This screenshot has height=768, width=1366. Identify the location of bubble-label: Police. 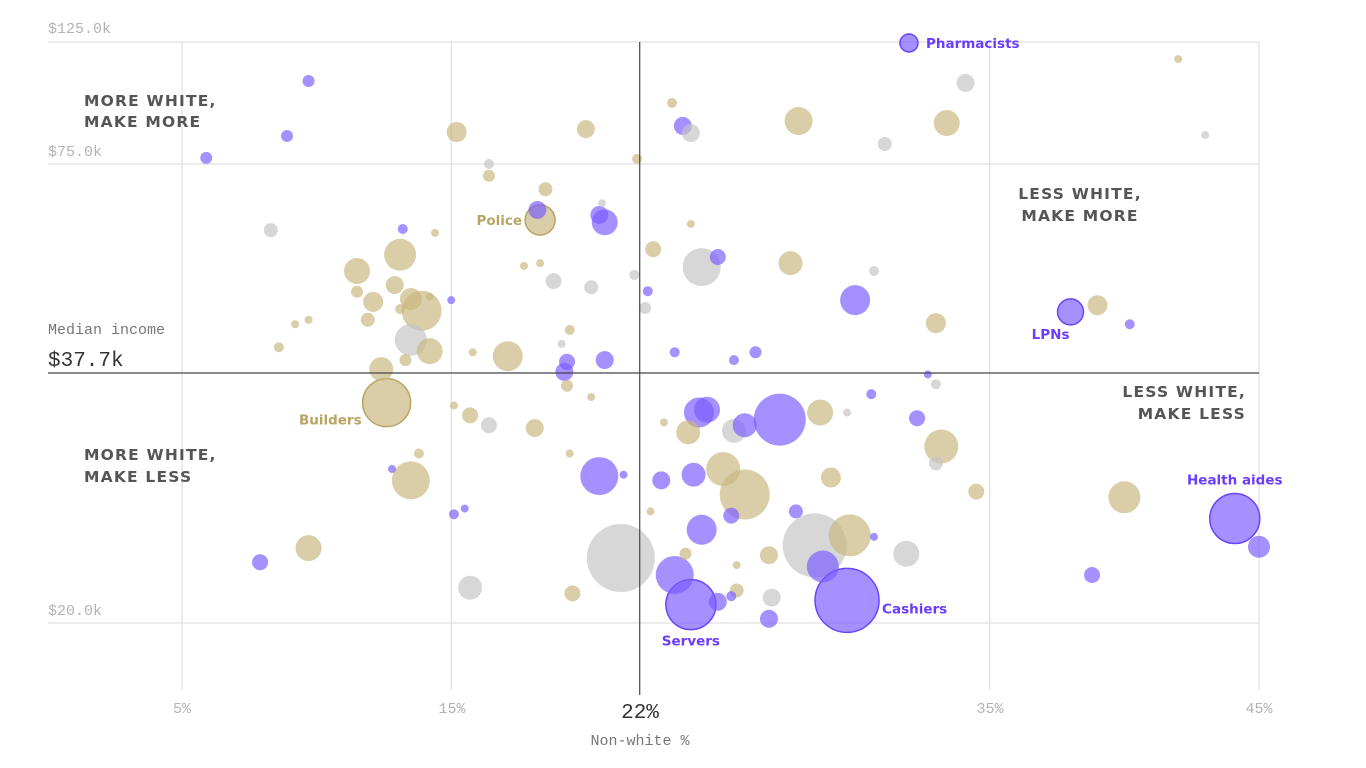
(500, 221).